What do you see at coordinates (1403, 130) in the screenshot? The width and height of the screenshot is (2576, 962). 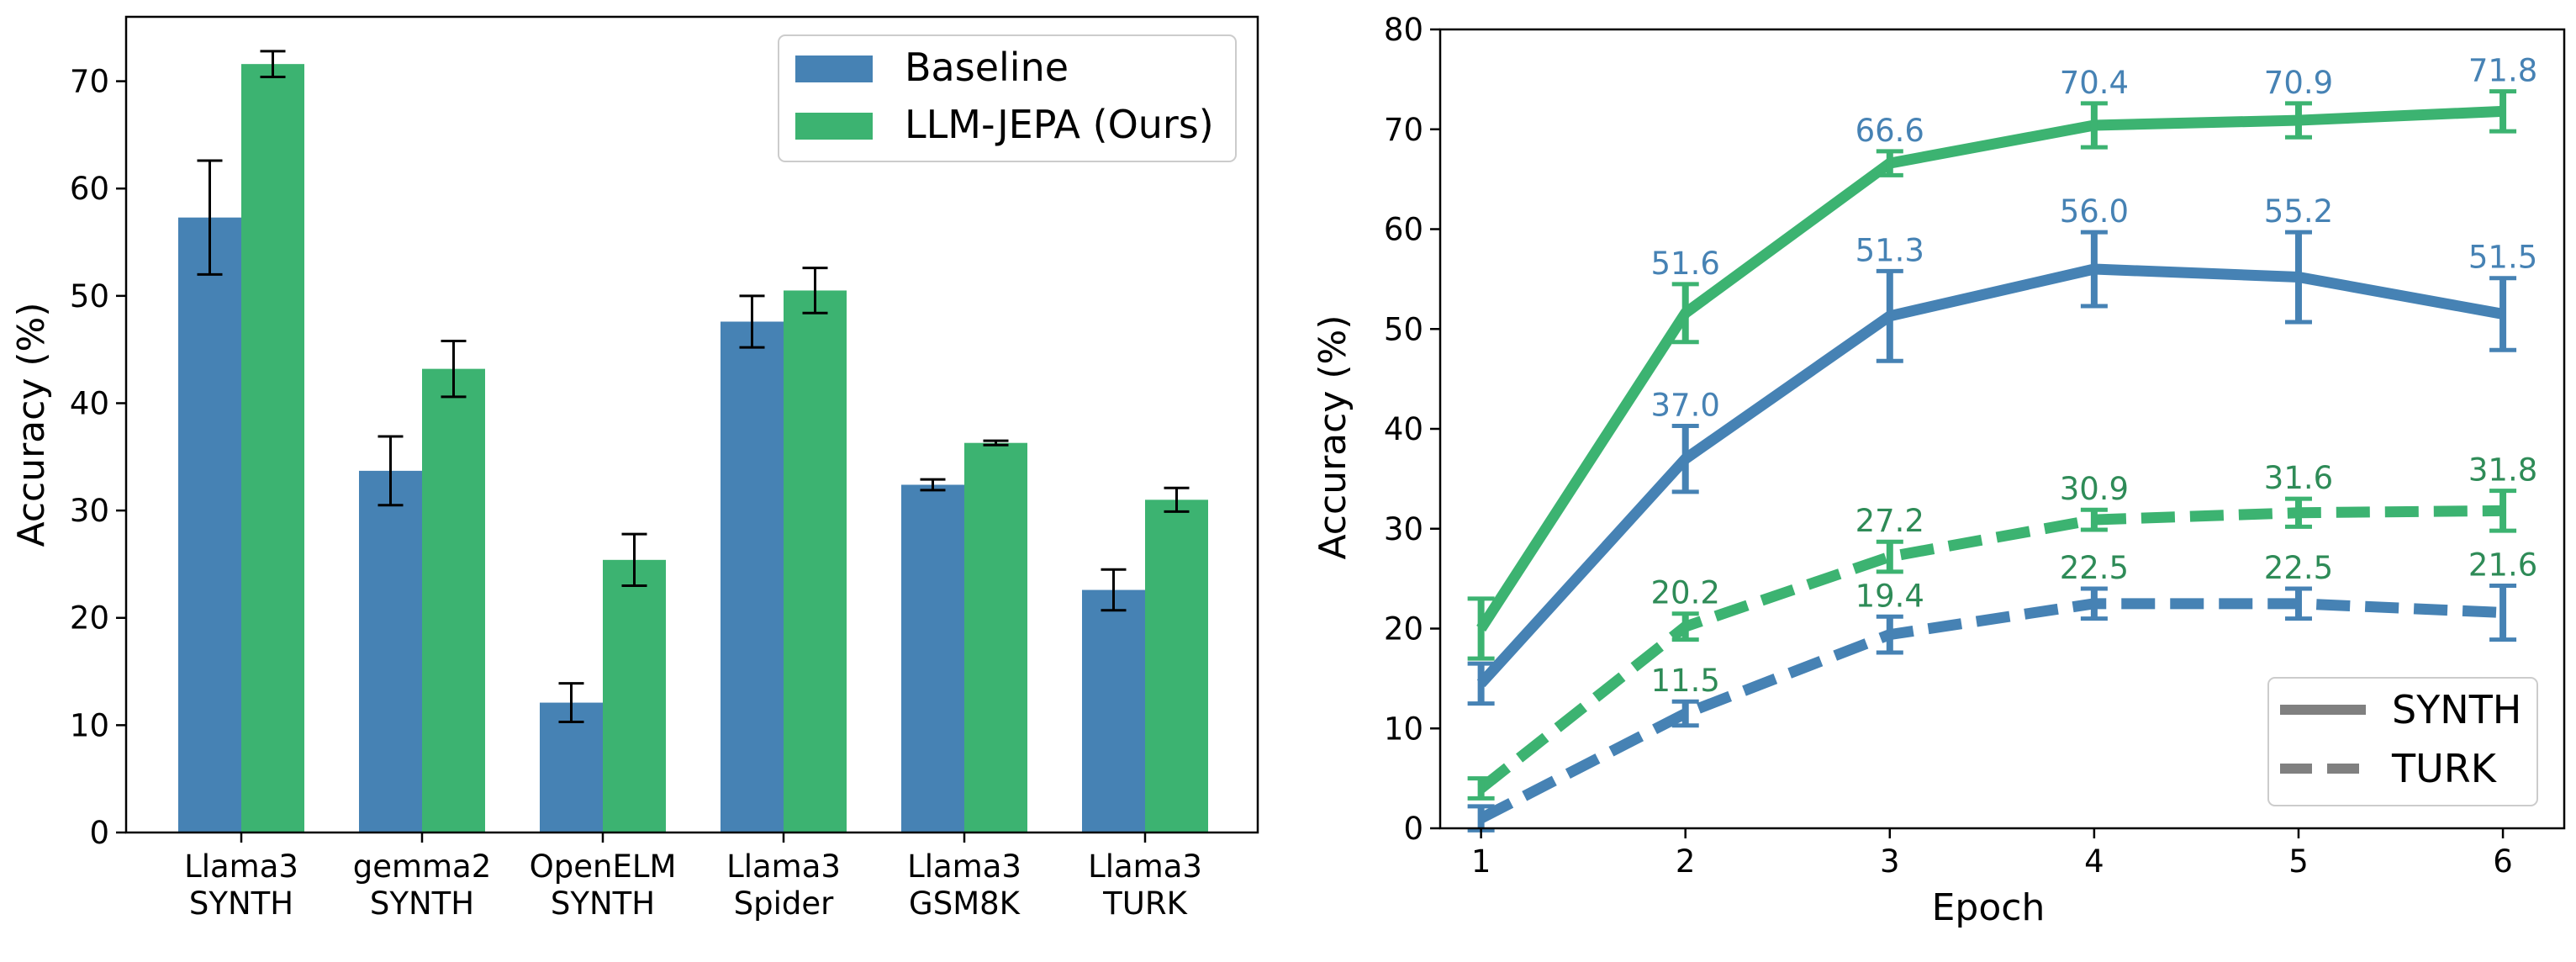 I see `line-y-tick-label: 70` at bounding box center [1403, 130].